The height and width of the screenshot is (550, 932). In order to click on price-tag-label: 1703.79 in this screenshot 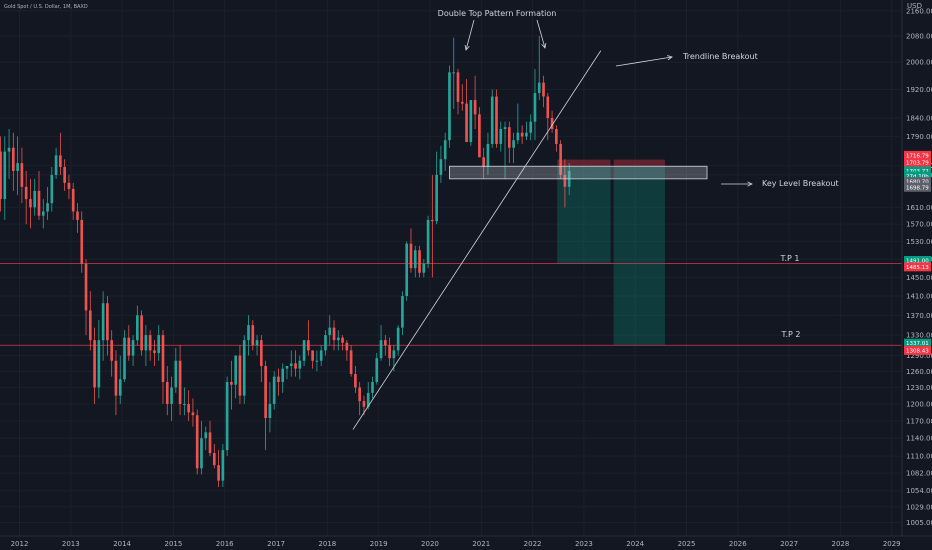, I will do `click(917, 163)`.